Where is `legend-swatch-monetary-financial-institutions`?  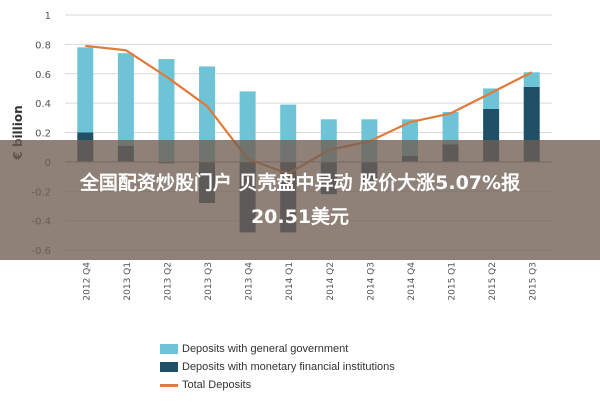 legend-swatch-monetary-financial-institutions is located at coordinates (169, 367).